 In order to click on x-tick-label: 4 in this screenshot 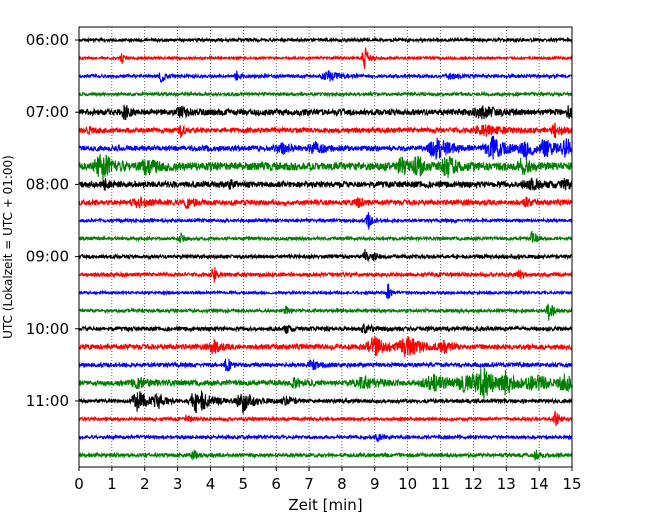, I will do `click(211, 484)`.